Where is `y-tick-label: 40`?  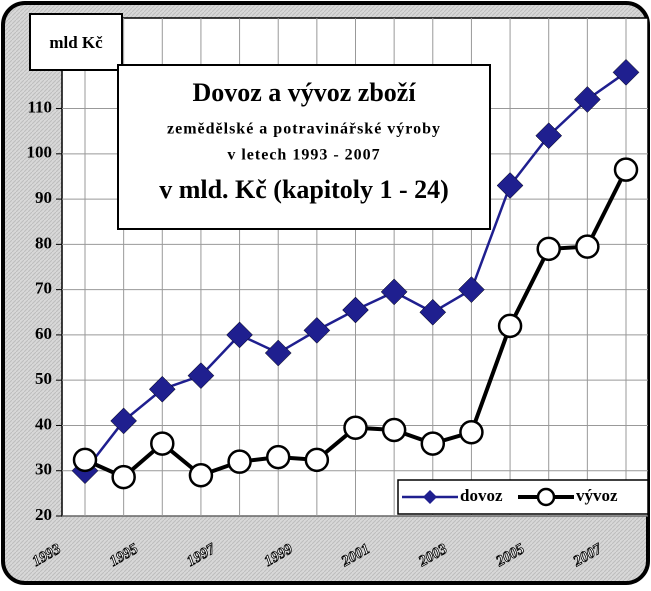 y-tick-label: 40 is located at coordinates (43, 423).